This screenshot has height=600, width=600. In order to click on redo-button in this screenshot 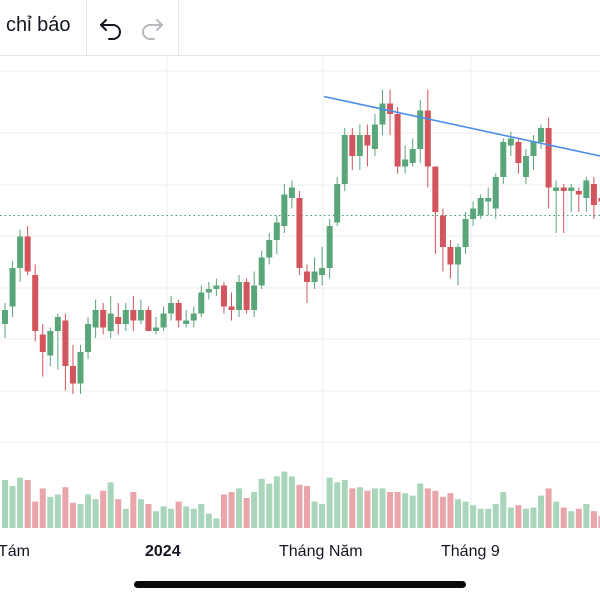, I will do `click(152, 28)`.